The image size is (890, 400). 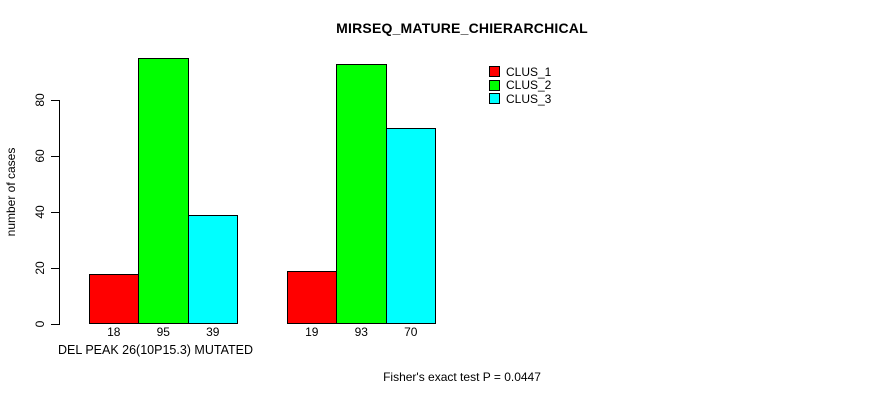 I want to click on bar-value-label: 19, so click(x=312, y=332).